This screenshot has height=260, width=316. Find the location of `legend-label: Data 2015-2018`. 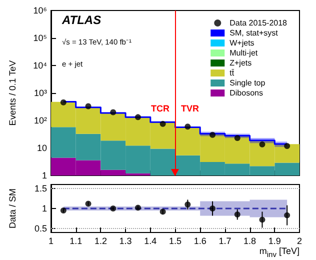

legend-label: Data 2015-2018 is located at coordinates (259, 23).